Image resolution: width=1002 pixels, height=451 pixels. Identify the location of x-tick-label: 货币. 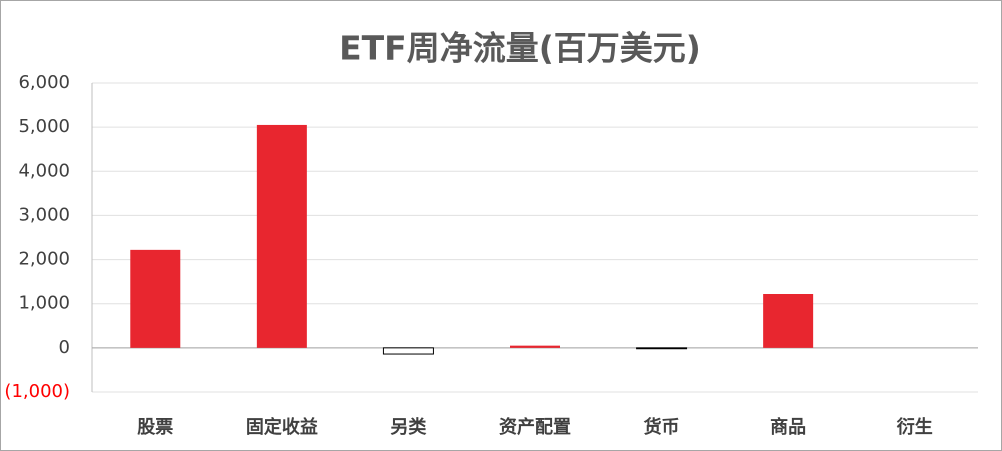
(662, 427).